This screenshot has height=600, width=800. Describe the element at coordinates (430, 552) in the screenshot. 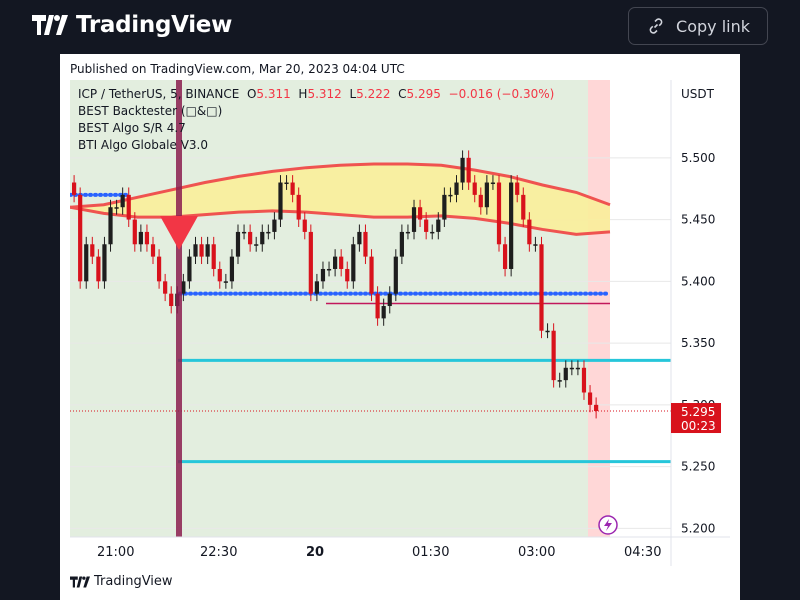

I see `time-tick-label: 01:30` at that location.